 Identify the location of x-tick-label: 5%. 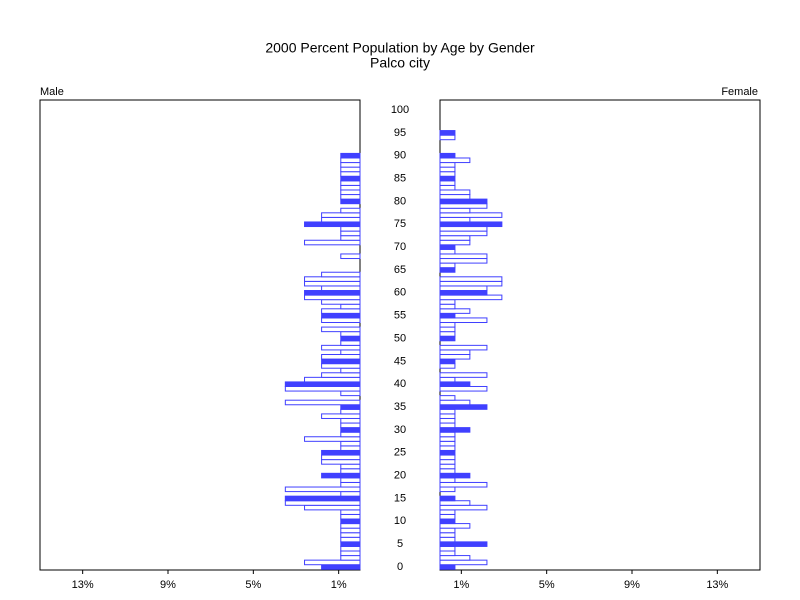
(253, 585).